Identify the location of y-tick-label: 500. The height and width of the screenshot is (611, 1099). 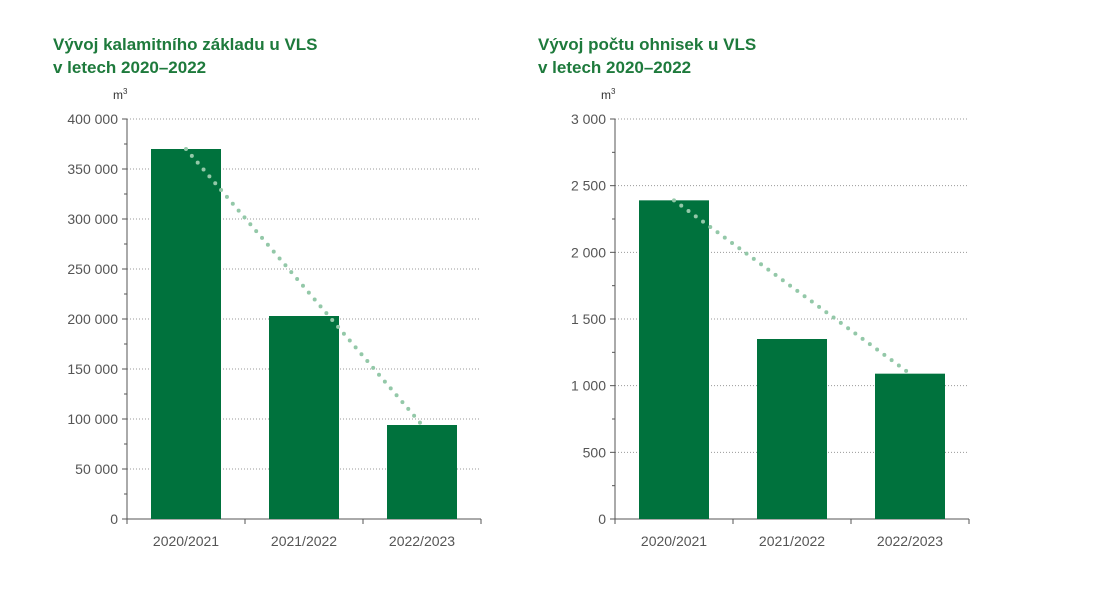
(595, 452).